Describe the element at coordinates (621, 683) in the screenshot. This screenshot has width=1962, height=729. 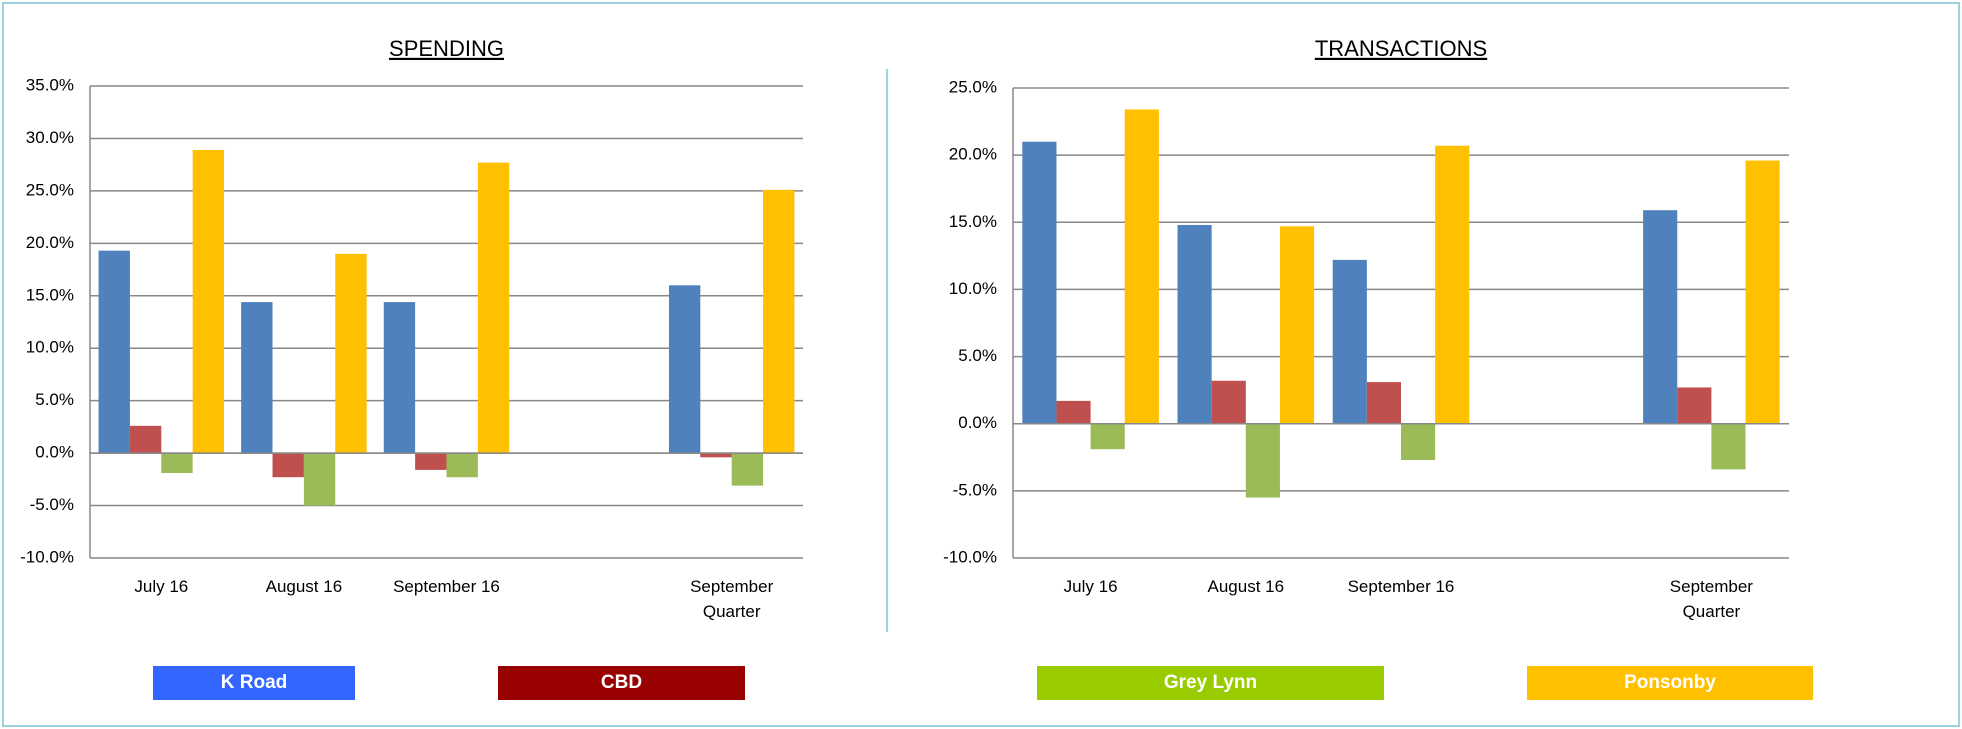
I see `legend-item: CBD` at that location.